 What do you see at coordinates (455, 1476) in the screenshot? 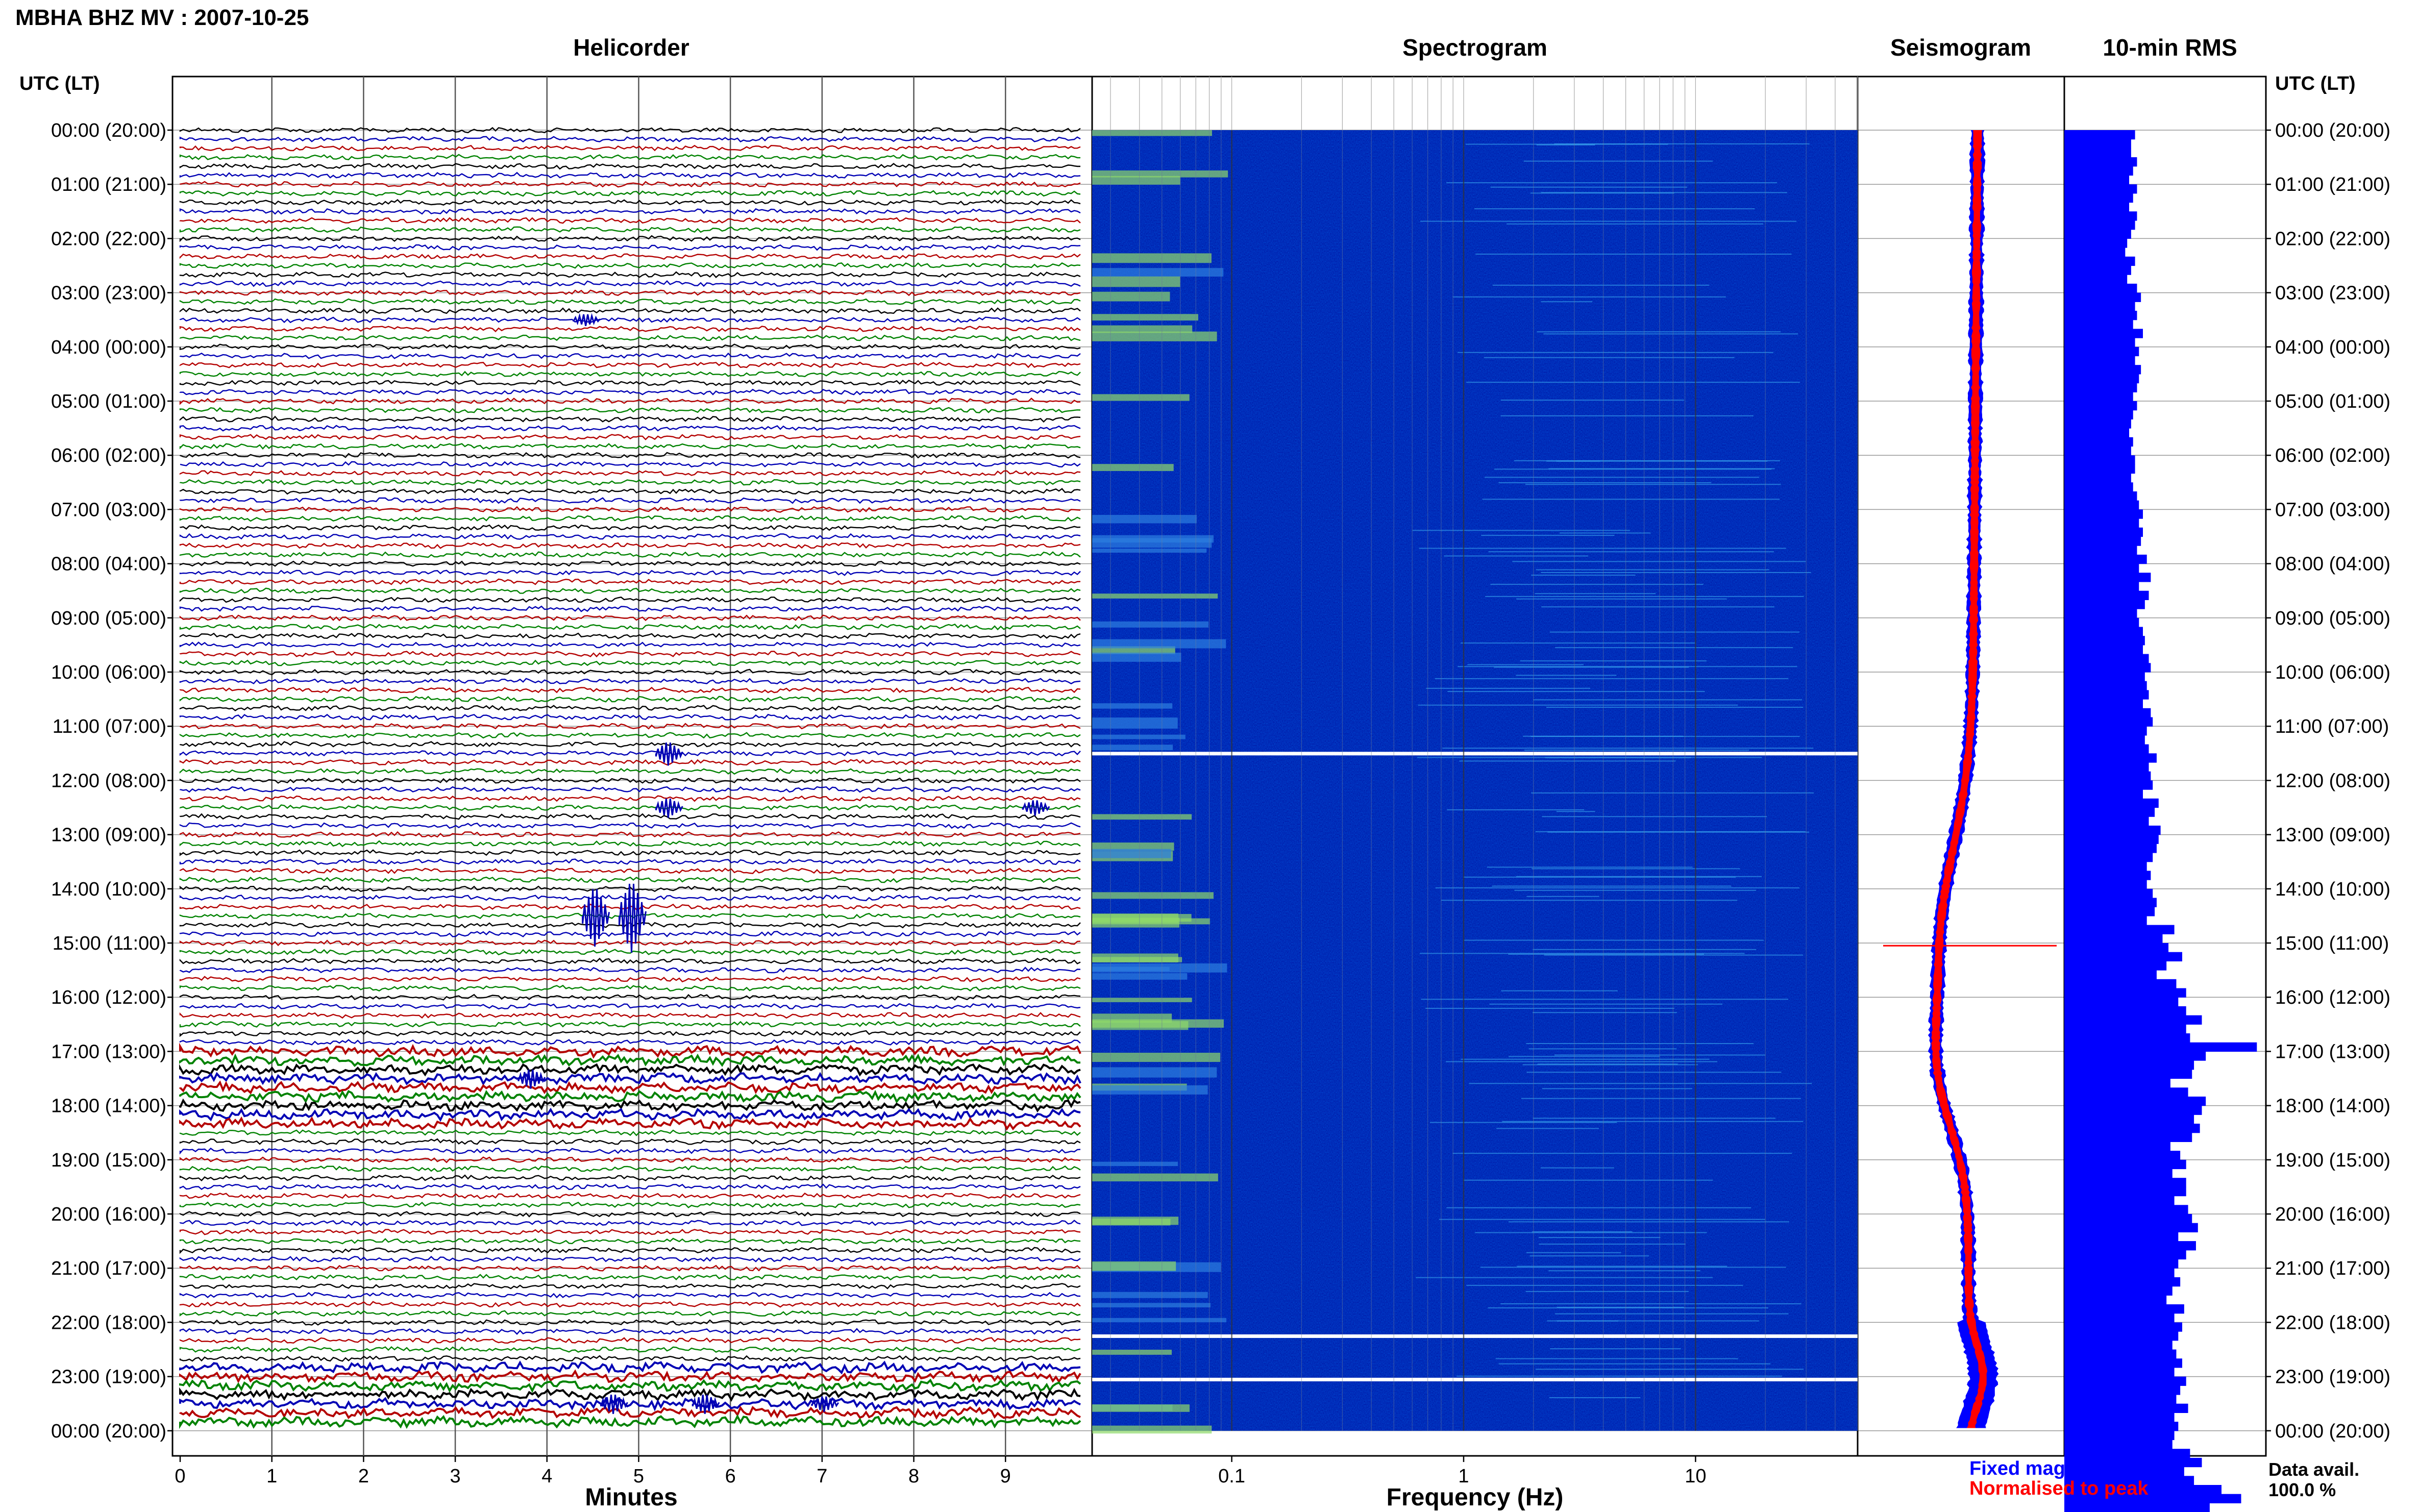
I see `minute-tick-label: 3` at bounding box center [455, 1476].